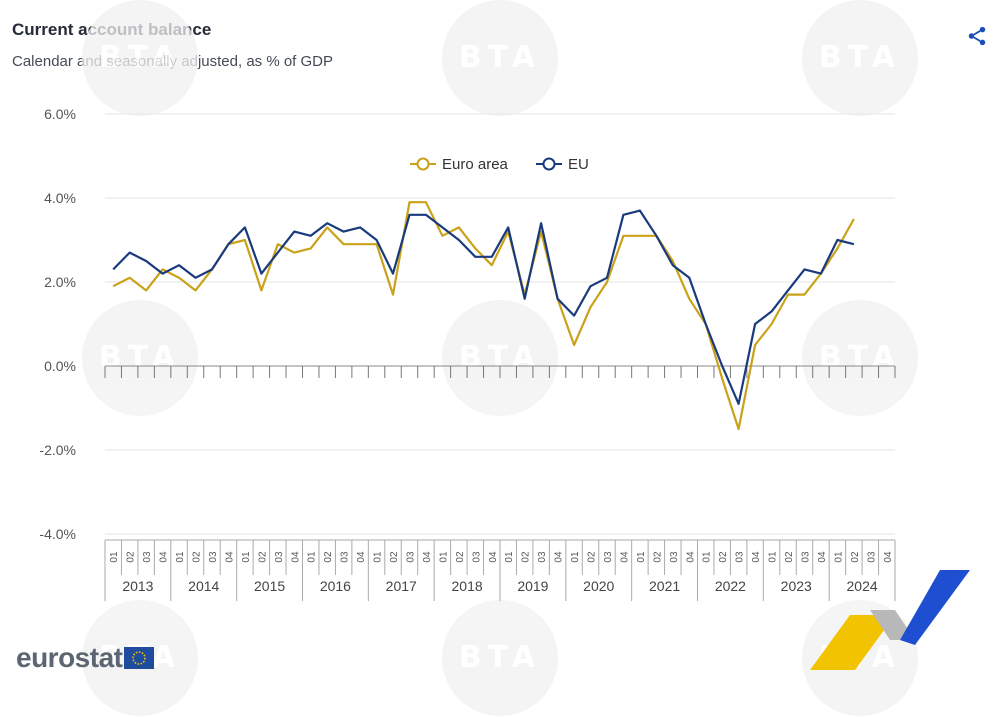  Describe the element at coordinates (137, 586) in the screenshot. I see `year-tick-label: 2013` at that location.